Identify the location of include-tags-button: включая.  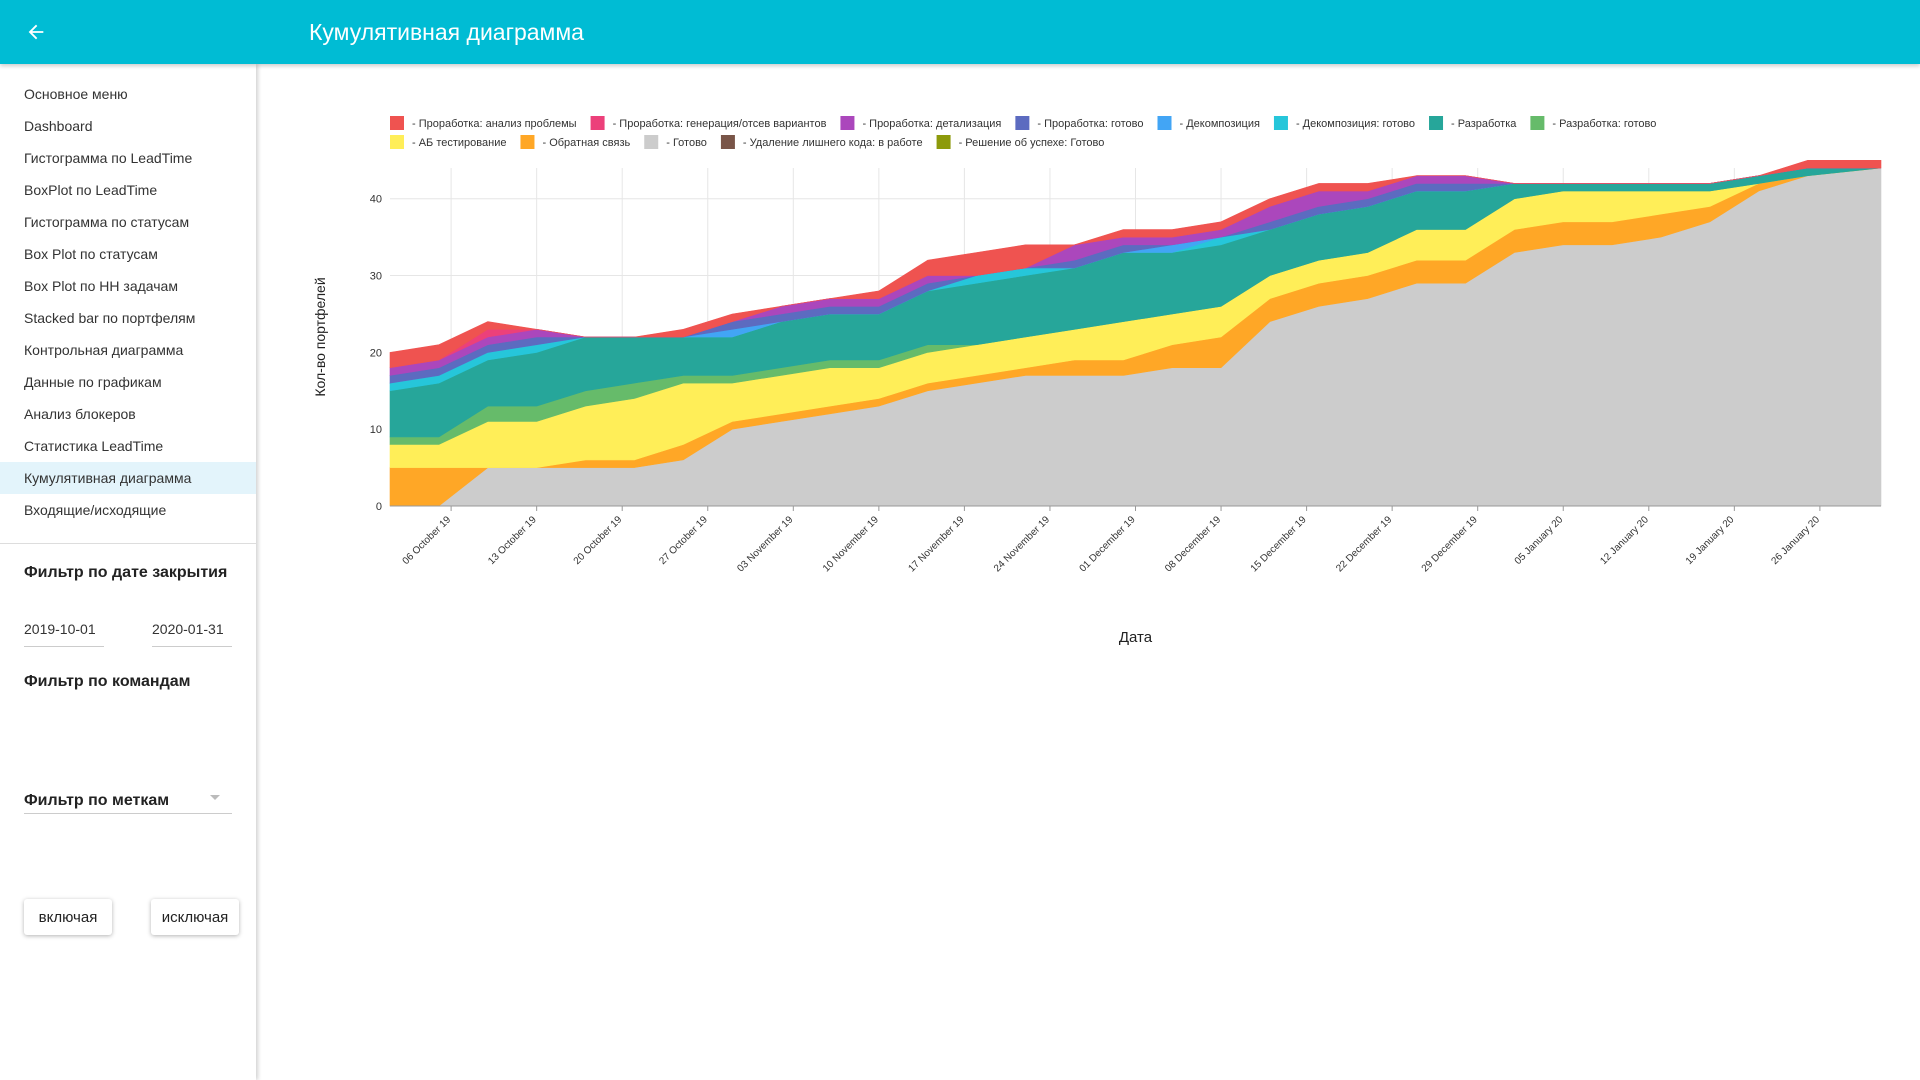
(68, 917).